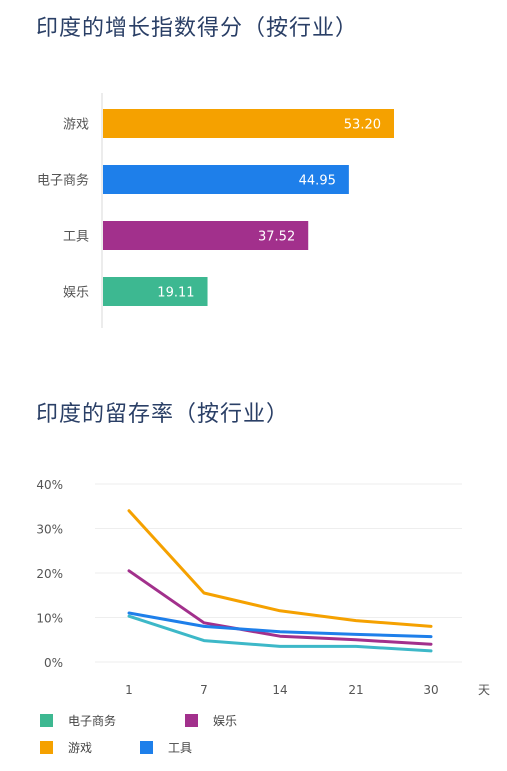 Image resolution: width=507 pixels, height=771 pixels. What do you see at coordinates (317, 181) in the screenshot?
I see `bar-value-label: 44.95` at bounding box center [317, 181].